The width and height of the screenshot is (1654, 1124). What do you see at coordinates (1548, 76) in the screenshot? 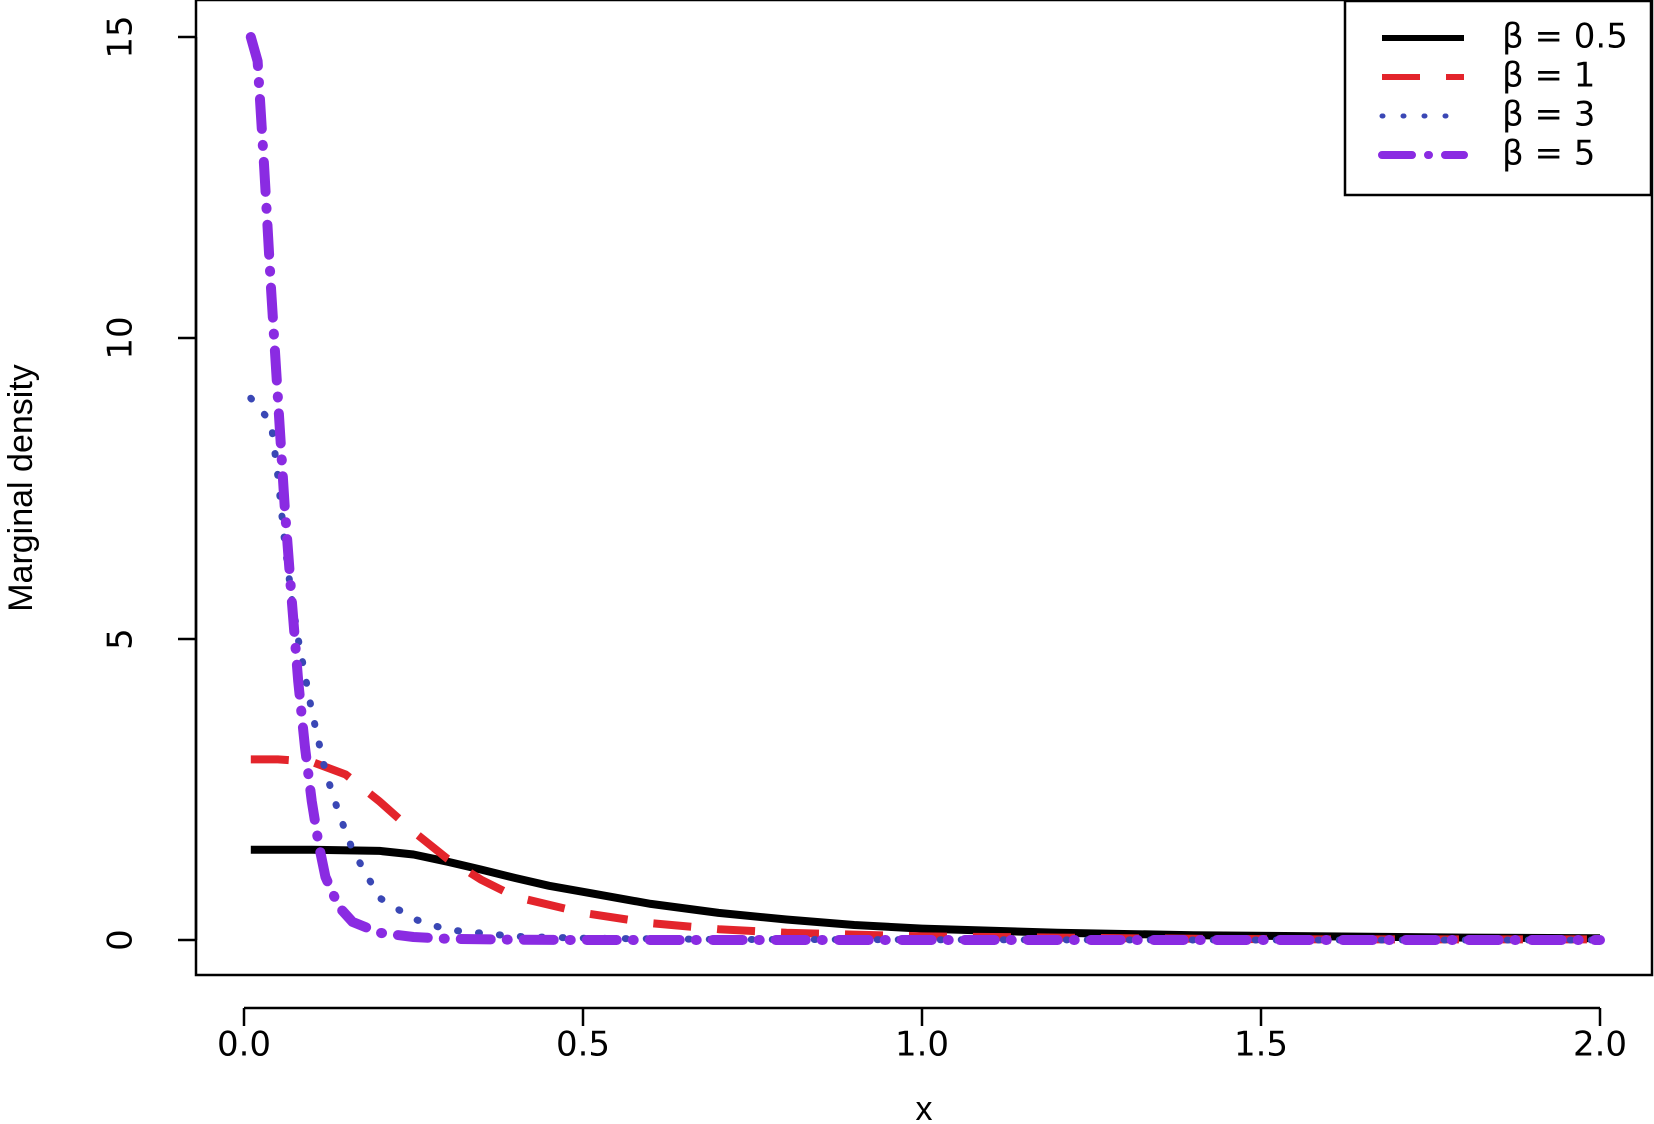
I see `legend-label-2: β = 1` at bounding box center [1548, 76].